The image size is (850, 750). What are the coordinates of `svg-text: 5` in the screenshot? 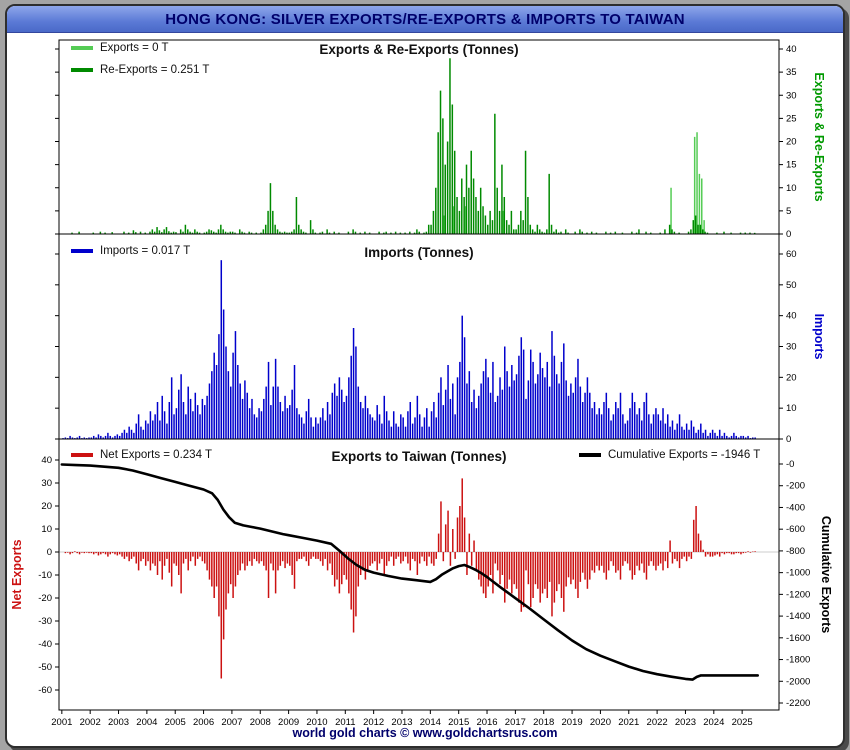 It's located at (788, 211).